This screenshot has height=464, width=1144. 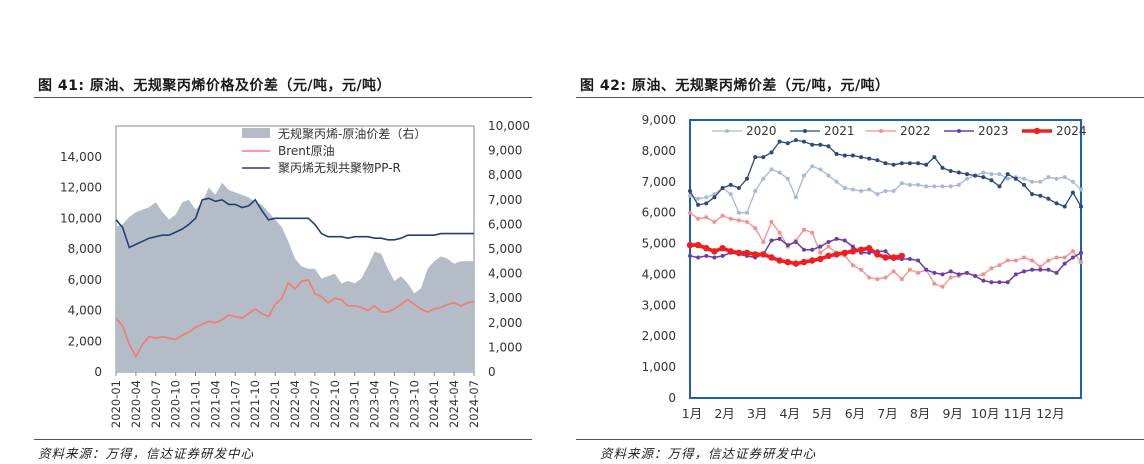 What do you see at coordinates (839, 131) in the screenshot?
I see `legend-label-2021: 2021` at bounding box center [839, 131].